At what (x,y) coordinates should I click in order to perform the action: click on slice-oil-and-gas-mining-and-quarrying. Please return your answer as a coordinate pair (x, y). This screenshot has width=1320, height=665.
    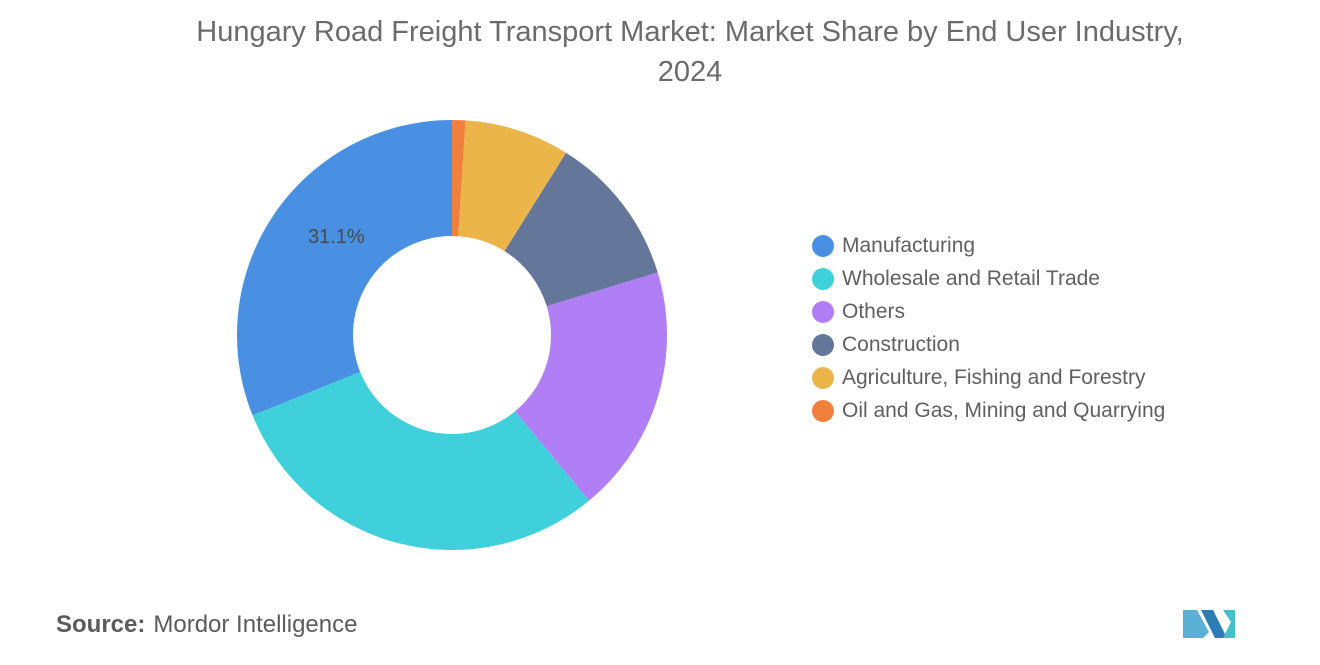
    Looking at the image, I should click on (459, 178).